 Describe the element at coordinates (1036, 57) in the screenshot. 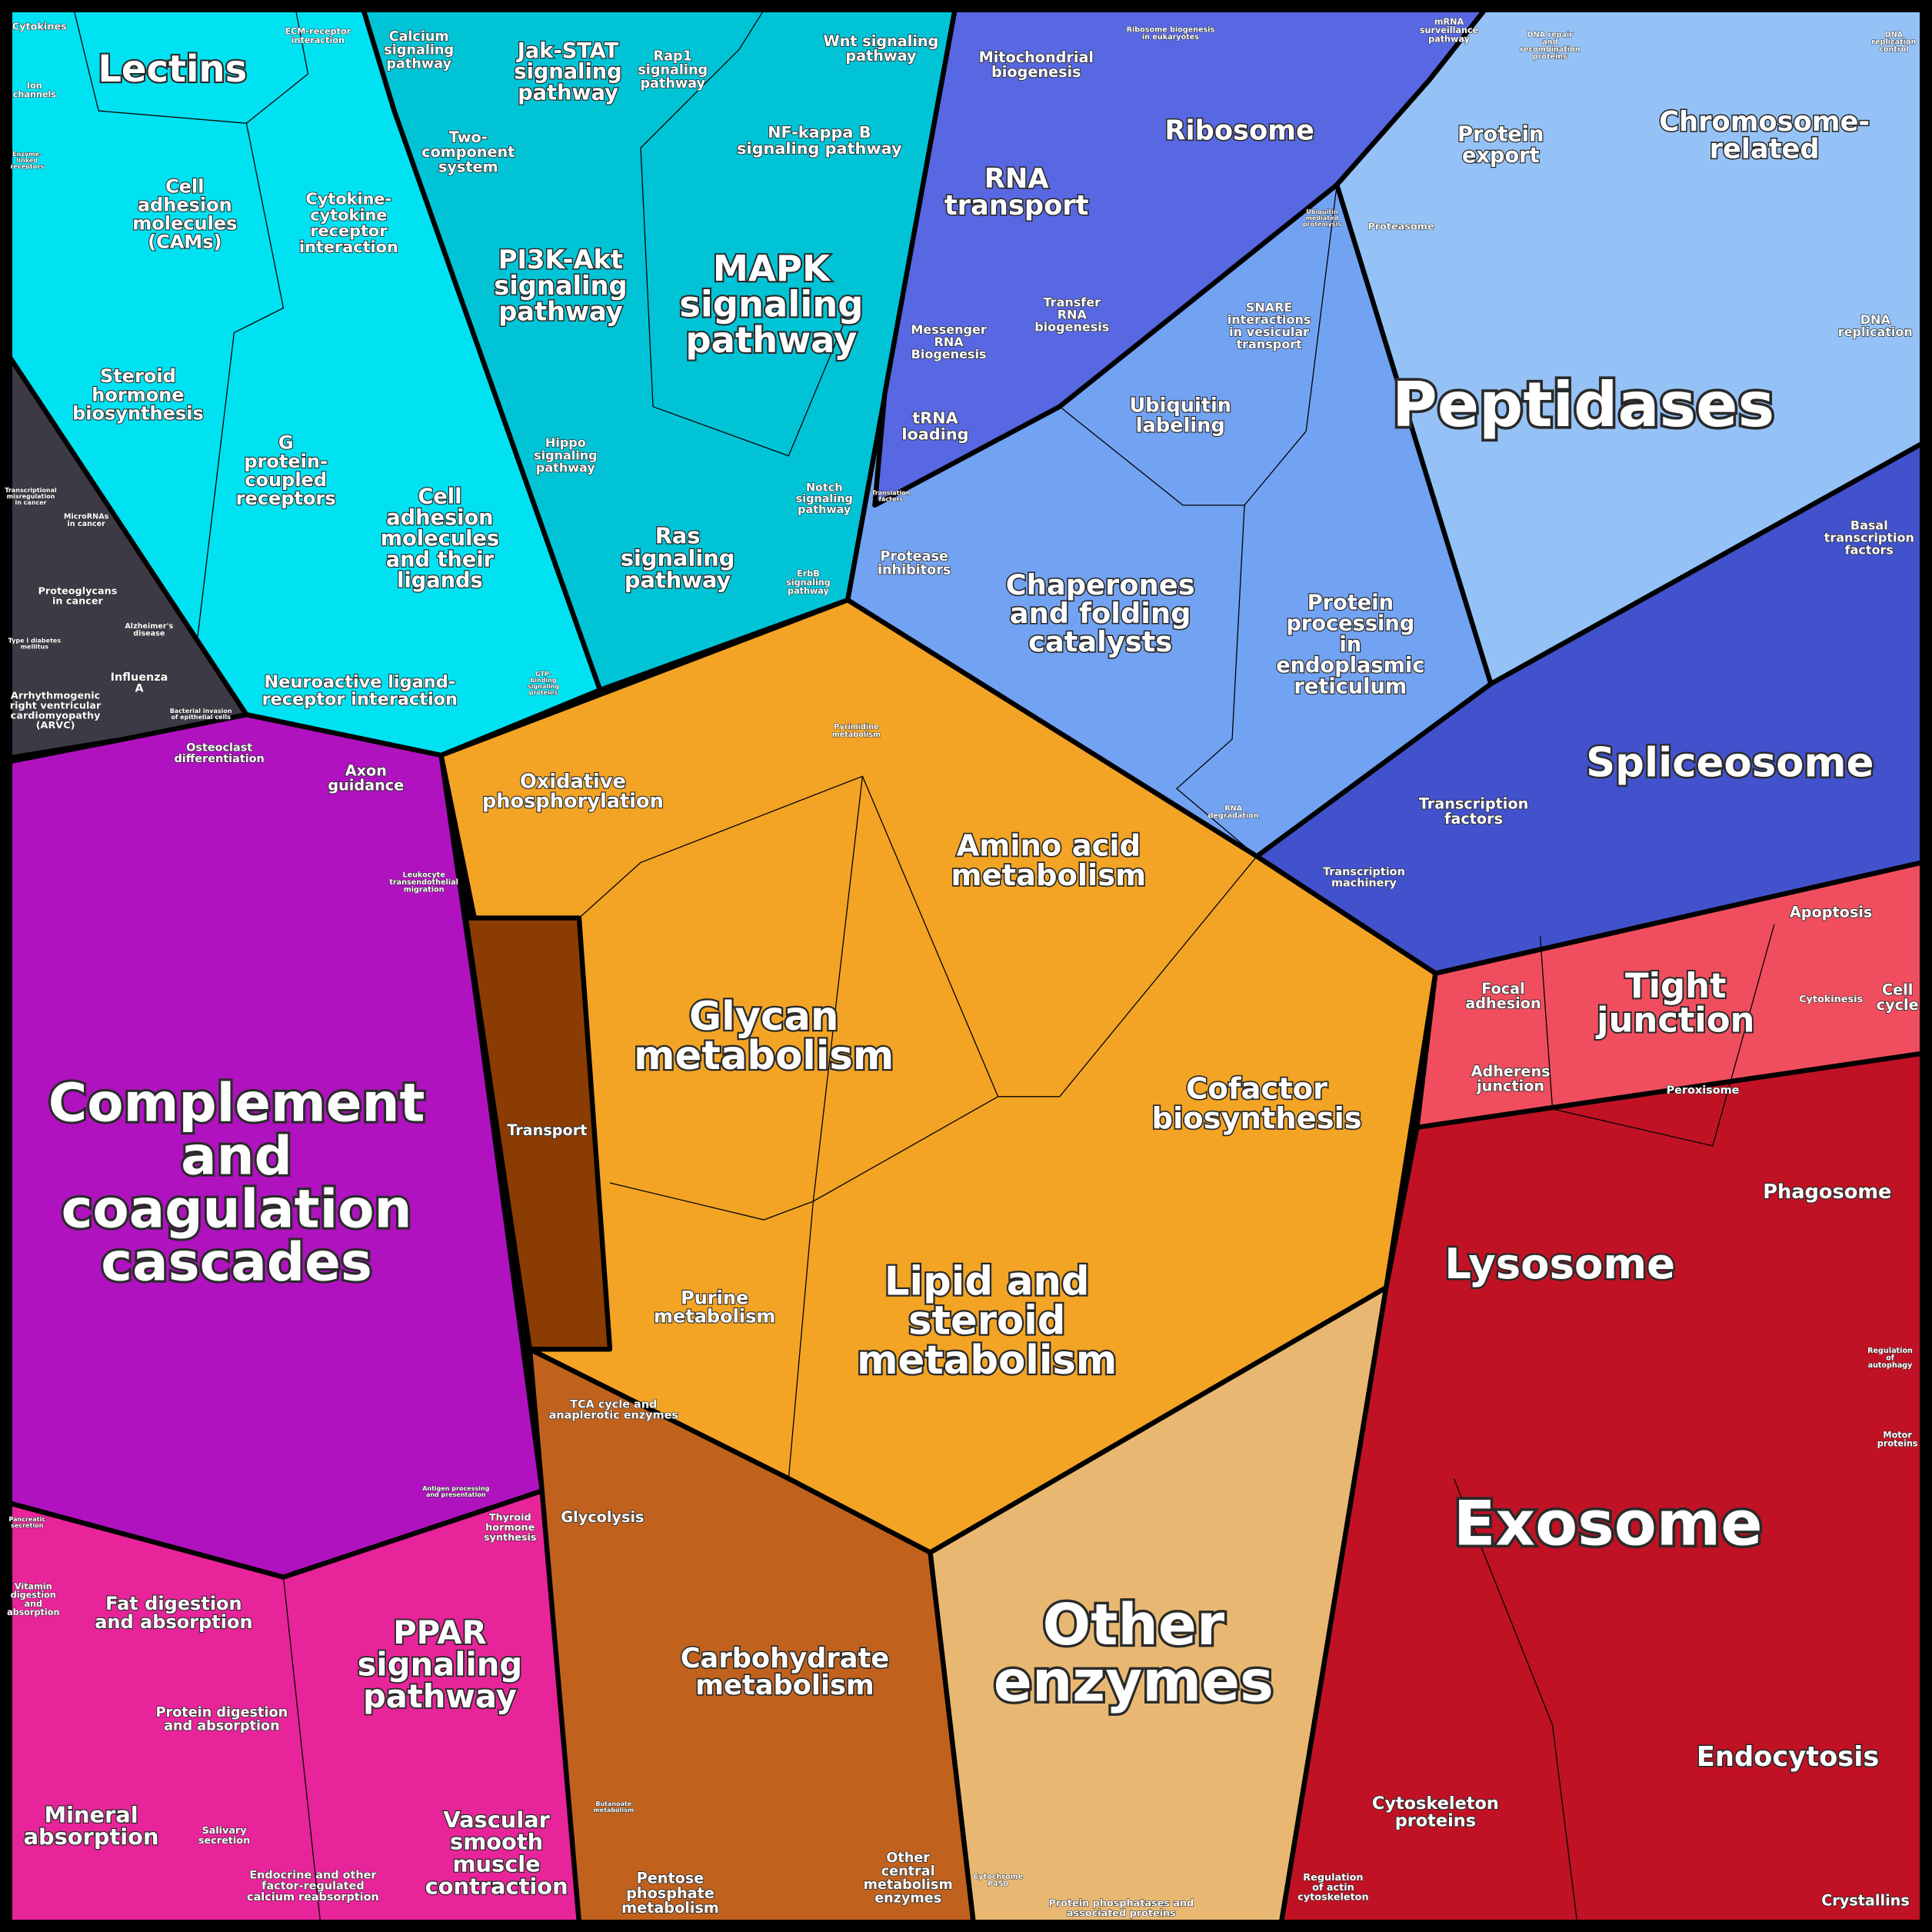

I see `region-label: Mitochondrial` at that location.